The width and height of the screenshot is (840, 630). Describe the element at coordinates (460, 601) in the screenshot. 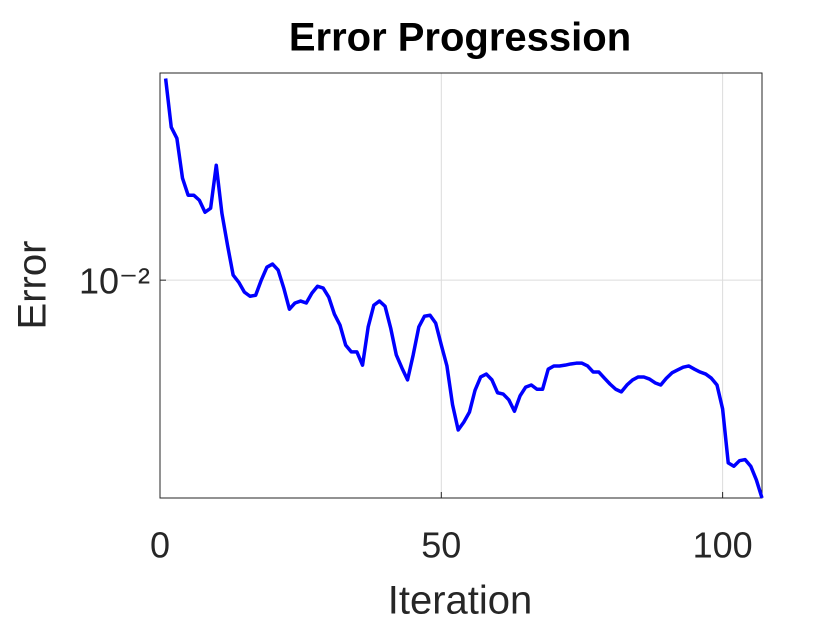

I see `x-axis-label: Iteration` at that location.